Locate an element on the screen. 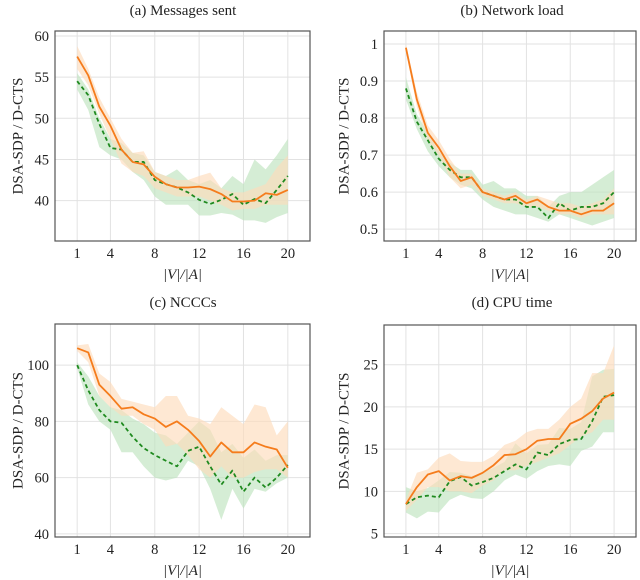 The width and height of the screenshot is (640, 580). y-tick-label: 10 is located at coordinates (371, 492).